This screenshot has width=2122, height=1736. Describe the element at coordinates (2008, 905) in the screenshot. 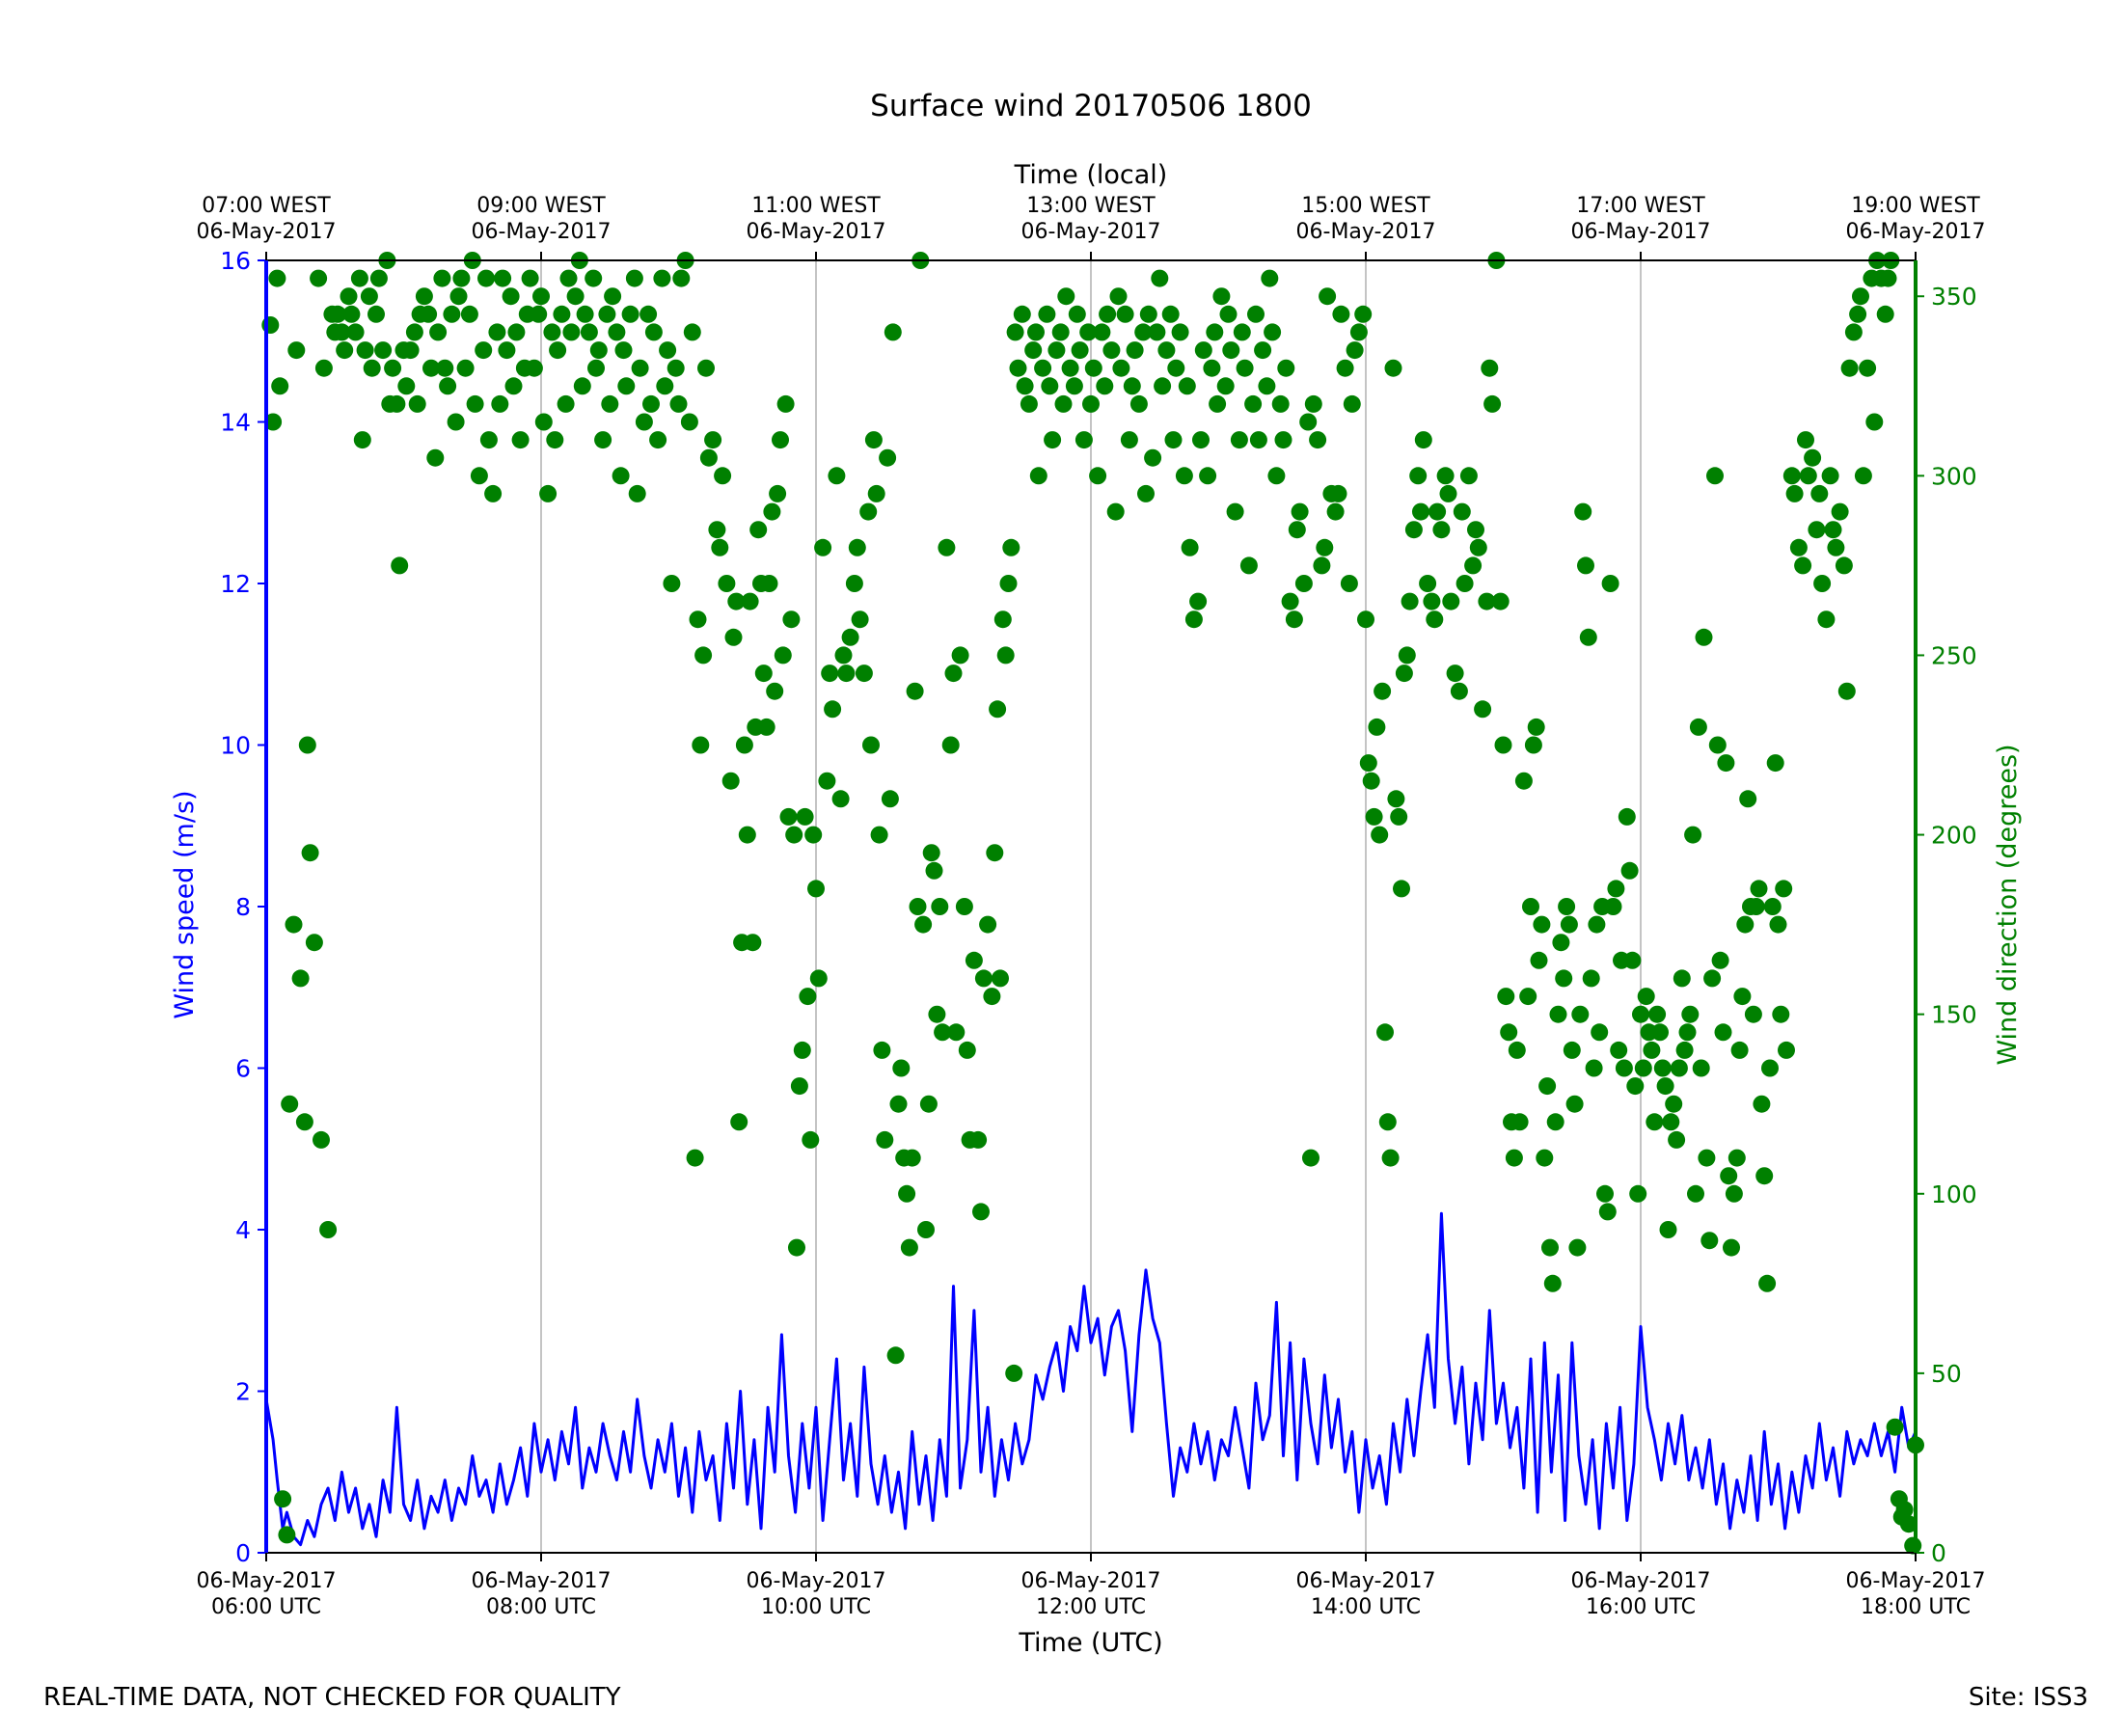

I see `right-axis-label: Wind direction (degrees)` at that location.